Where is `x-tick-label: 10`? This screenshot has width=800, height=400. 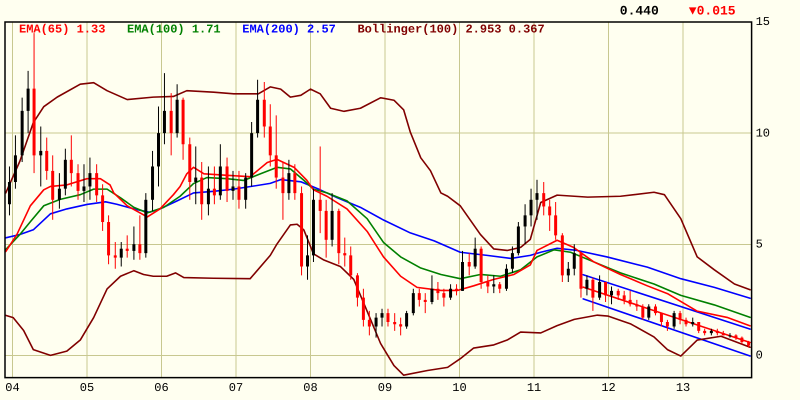 x-tick-label: 10 is located at coordinates (459, 387).